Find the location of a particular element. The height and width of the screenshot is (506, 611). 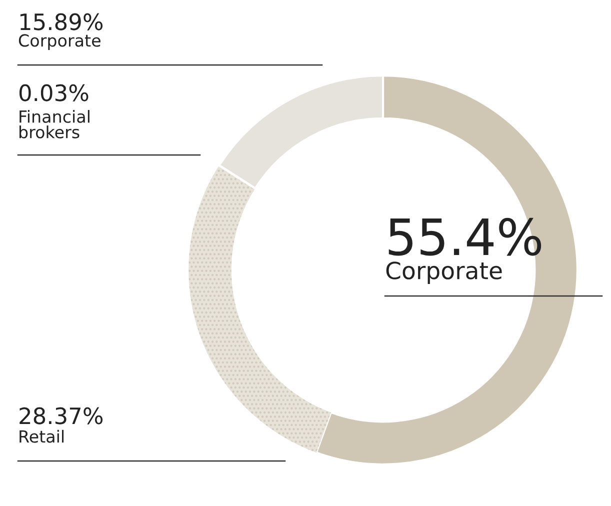

data-label: 15.89% is located at coordinates (61, 21).